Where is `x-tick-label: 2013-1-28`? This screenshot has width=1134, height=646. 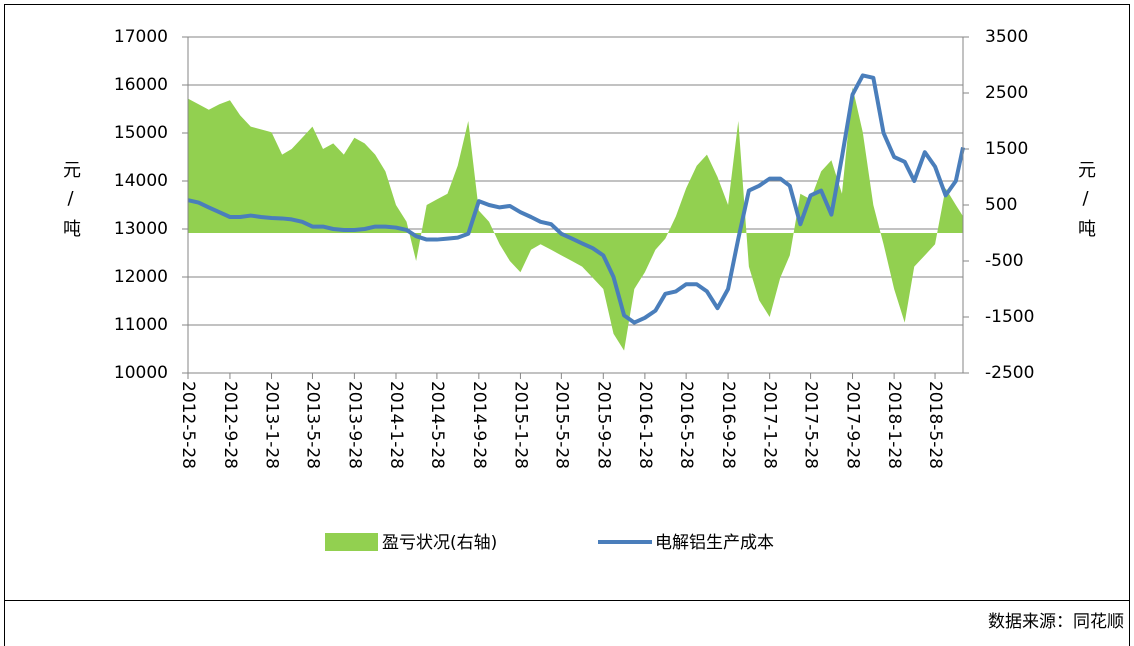
x-tick-label: 2013-1-28 is located at coordinates (272, 425).